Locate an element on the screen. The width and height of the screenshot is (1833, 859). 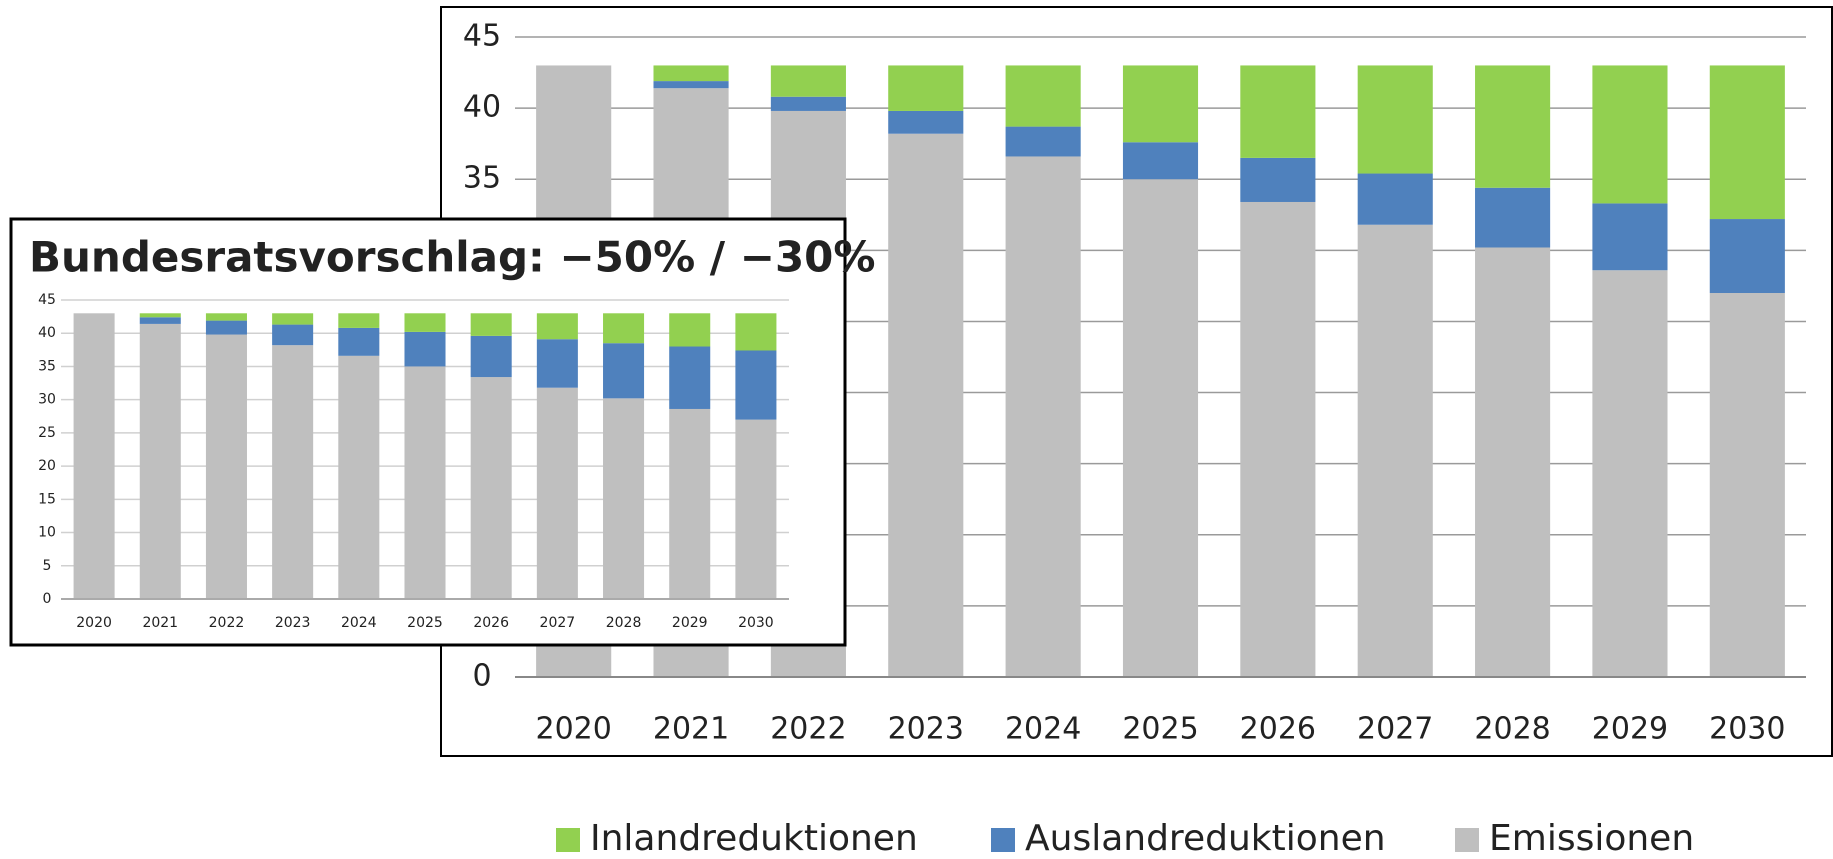
y-tick-label: 20 is located at coordinates (47, 466).